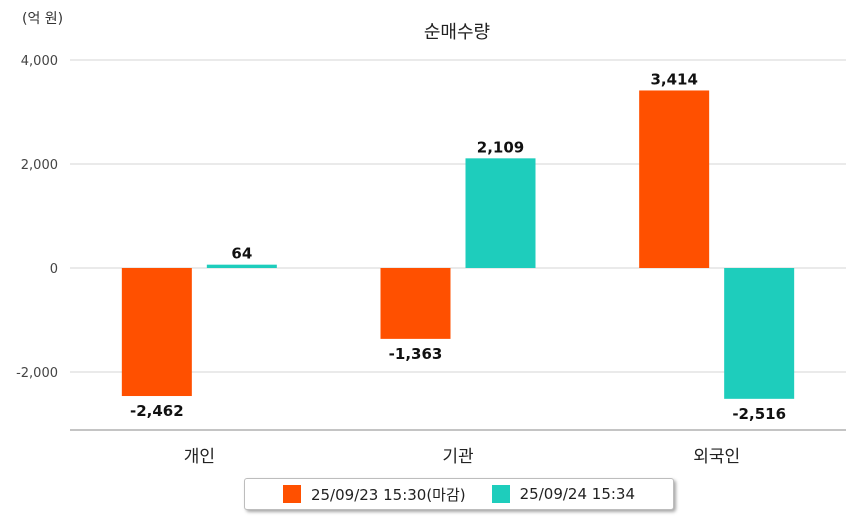 The image size is (854, 520). I want to click on unit-label: (억 원), so click(42, 19).